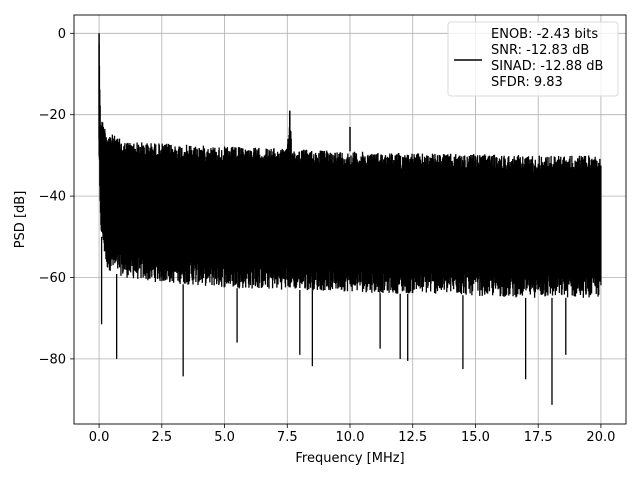 The height and width of the screenshot is (480, 640). I want to click on y-axis-ticks: 0 −20 −40 −60 −80, so click(56, 197).